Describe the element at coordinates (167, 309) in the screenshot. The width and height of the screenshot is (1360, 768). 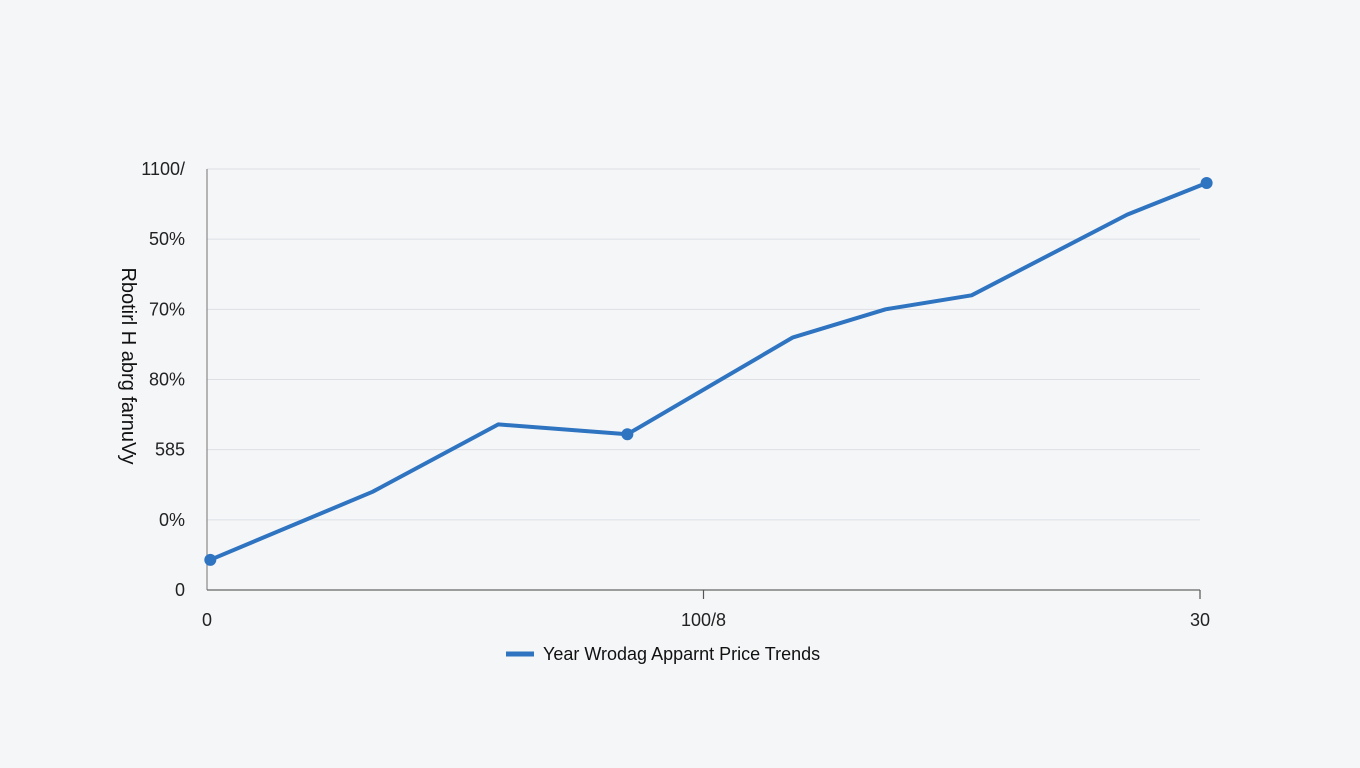
I see `y-tick-label: 70%` at that location.